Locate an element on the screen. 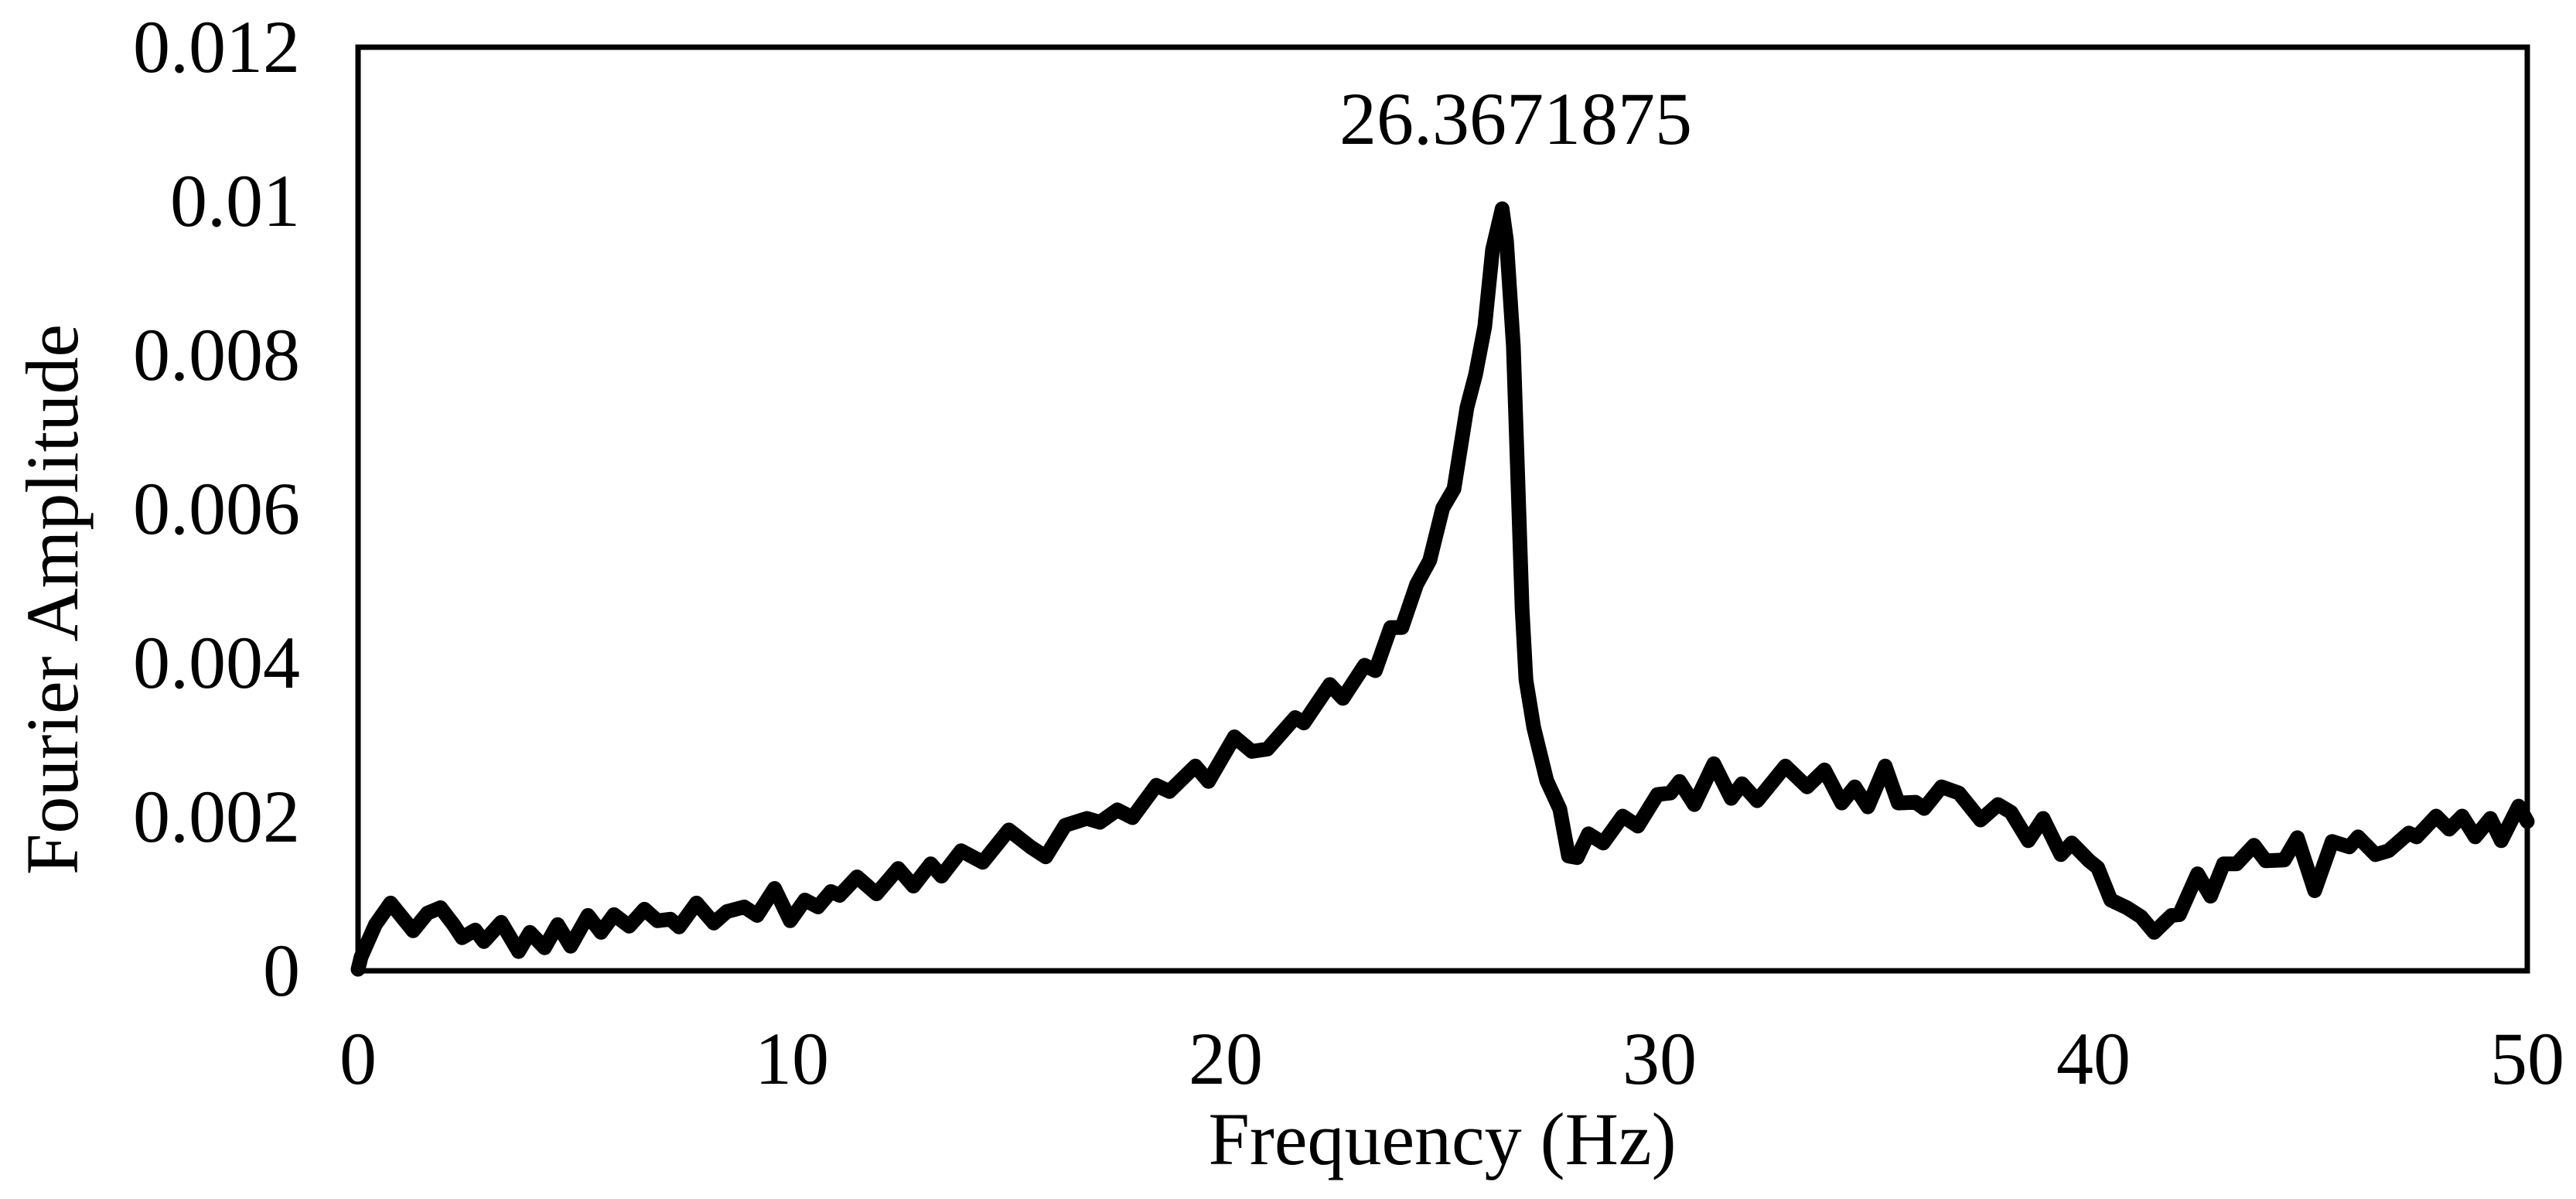 This screenshot has height=1199, width=2576. y-axis-title: Fourier Amplitude is located at coordinates (52, 599).